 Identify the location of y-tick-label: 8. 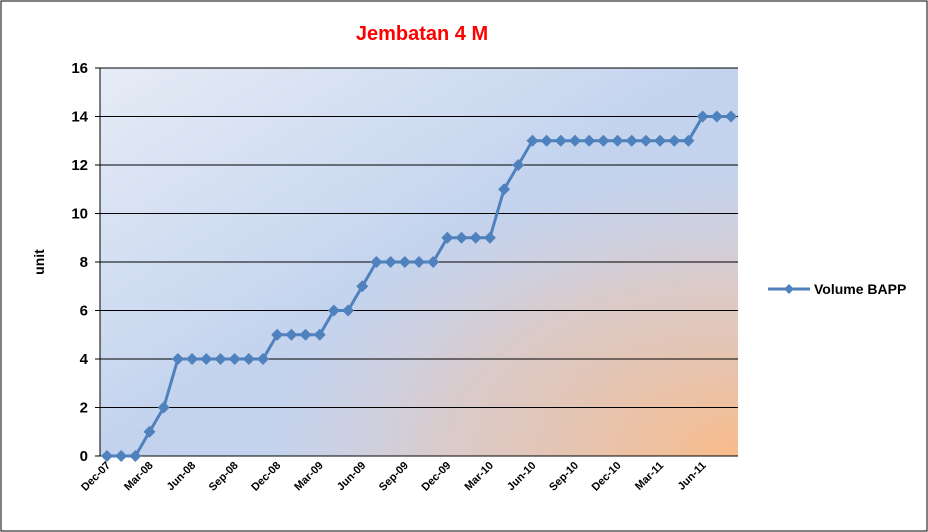
(84, 262).